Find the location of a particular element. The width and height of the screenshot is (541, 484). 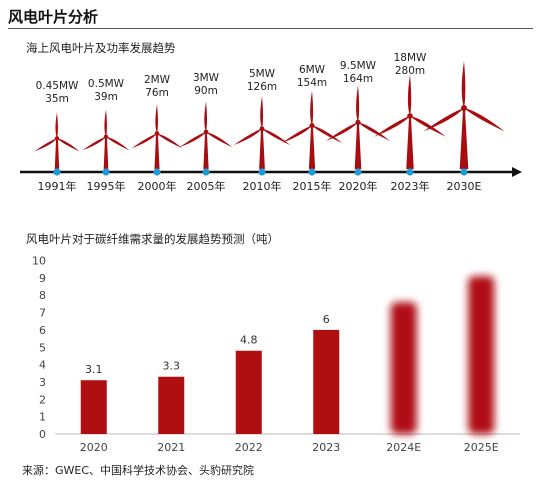

turbine-diameter-label: 164m is located at coordinates (358, 79).